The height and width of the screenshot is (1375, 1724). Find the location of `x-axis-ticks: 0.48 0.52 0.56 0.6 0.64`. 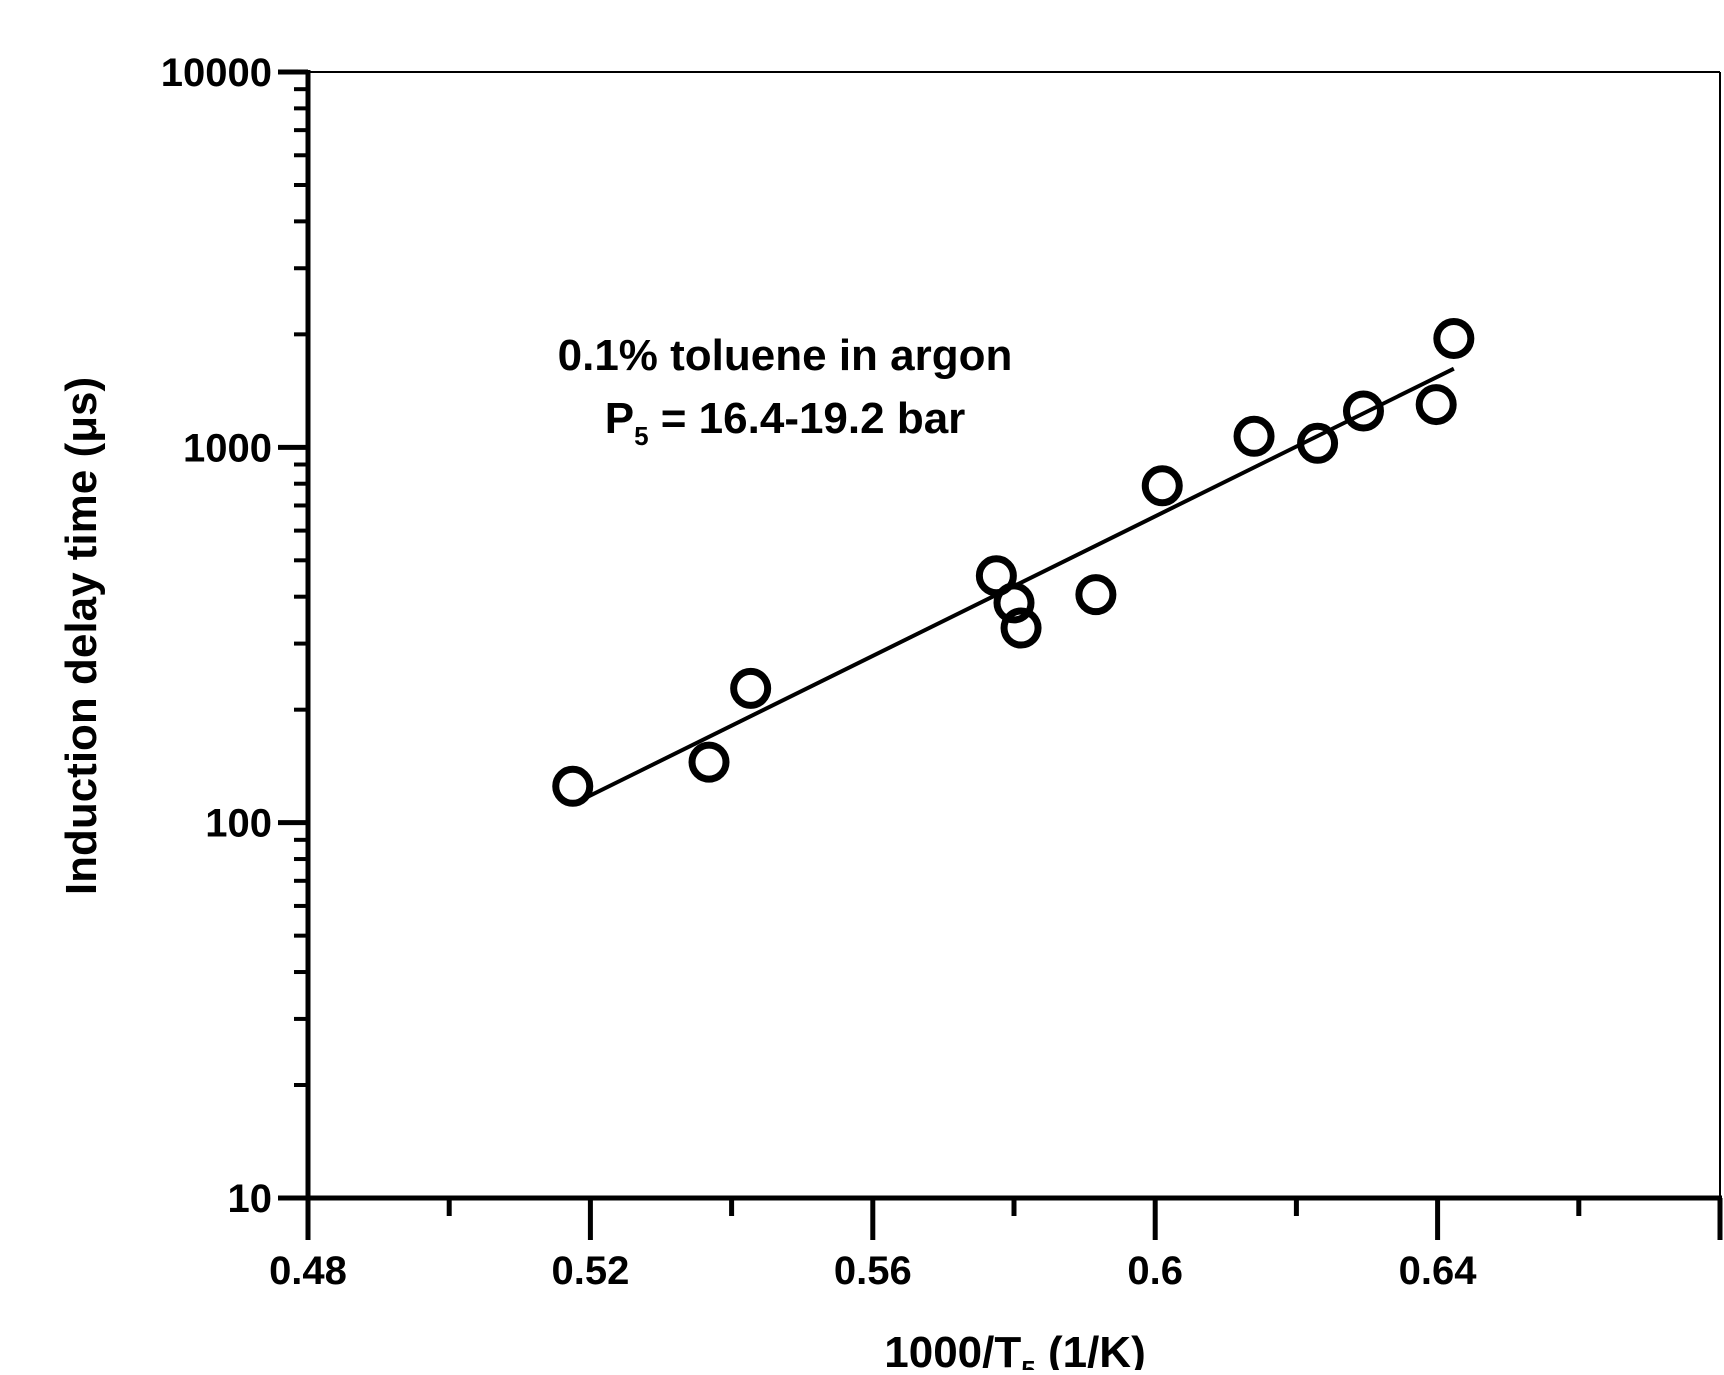

x-axis-ticks: 0.48 0.52 0.56 0.6 0.64 is located at coordinates (996, 1245).